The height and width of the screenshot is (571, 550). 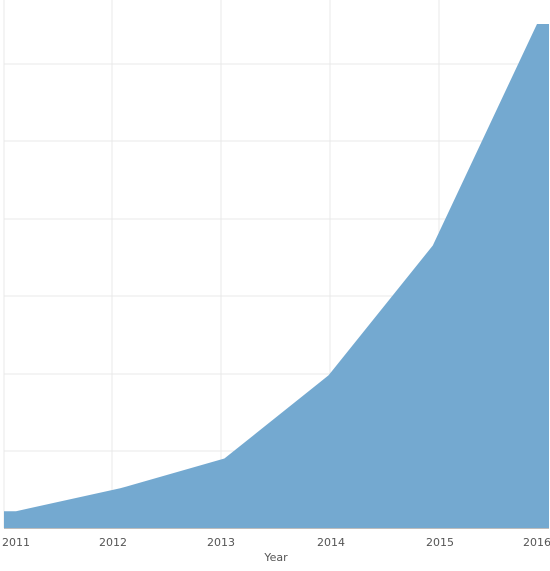 I want to click on x-tick-label: 2014, so click(x=331, y=542).